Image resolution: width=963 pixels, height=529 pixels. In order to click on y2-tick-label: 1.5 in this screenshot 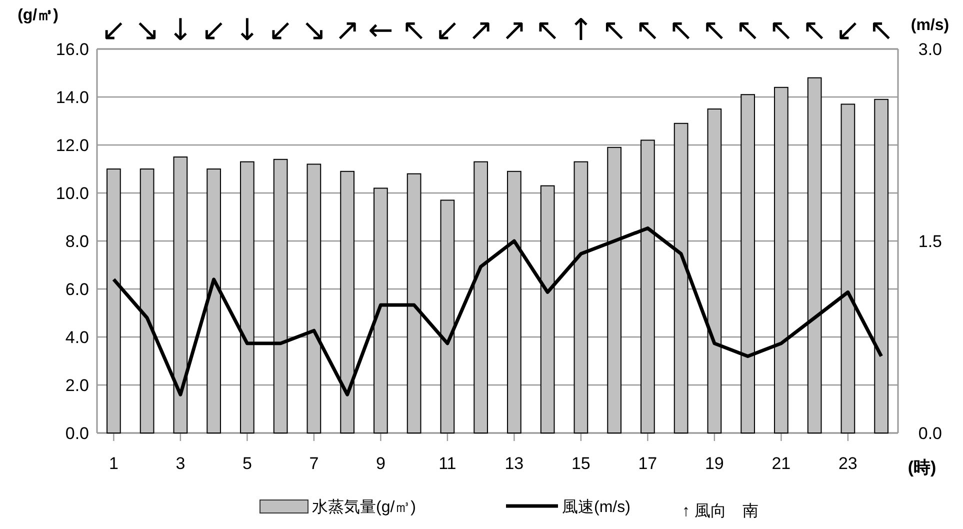, I will do `click(930, 241)`.